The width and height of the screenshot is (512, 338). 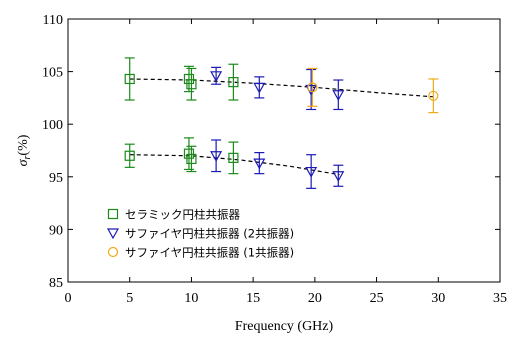 What do you see at coordinates (253, 298) in the screenshot?
I see `x-tick-label: 15` at bounding box center [253, 298].